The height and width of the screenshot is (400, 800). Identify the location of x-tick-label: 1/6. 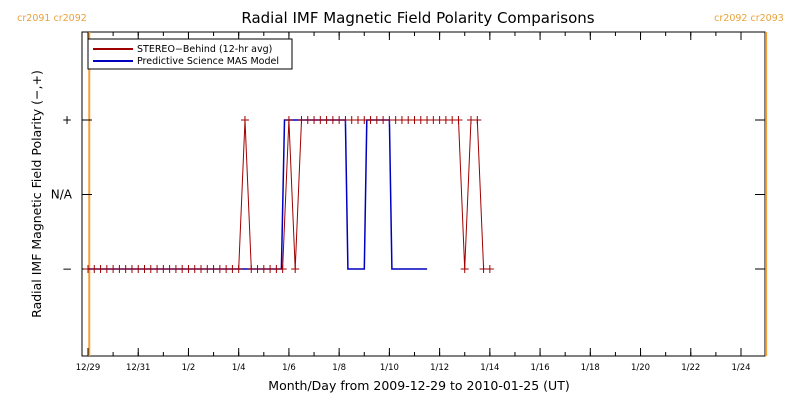
(289, 368).